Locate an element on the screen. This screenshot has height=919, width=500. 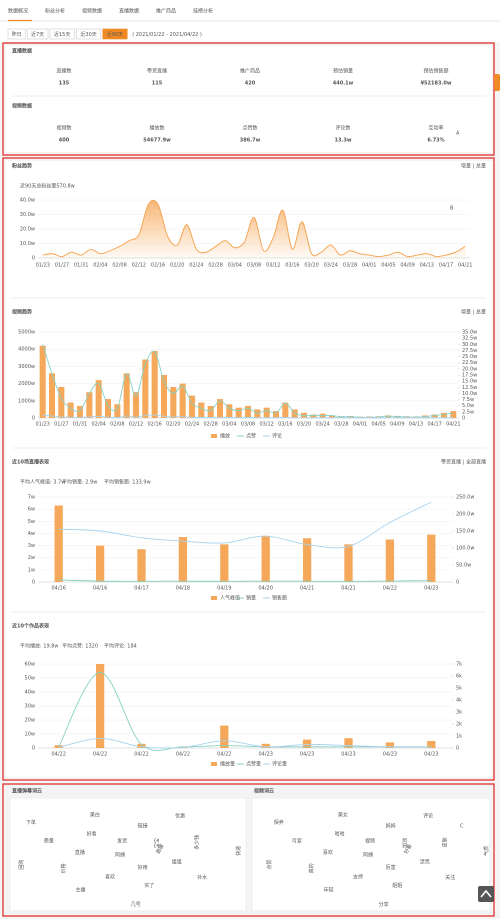
cloud-word: 价格 is located at coordinates (63, 868).